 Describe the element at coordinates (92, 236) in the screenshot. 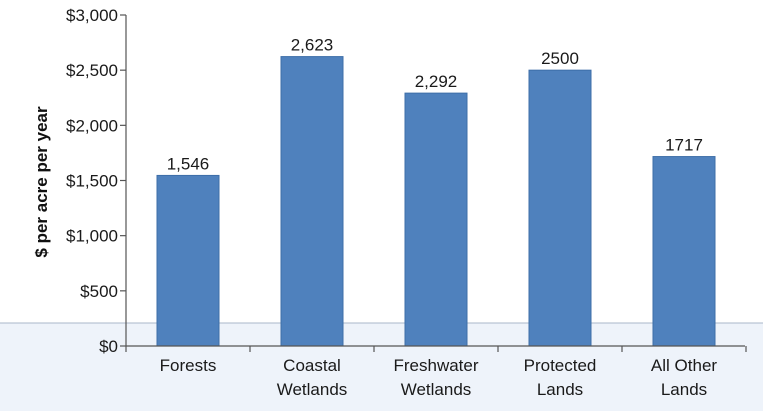

I see `y-tick-label: $1,000` at that location.